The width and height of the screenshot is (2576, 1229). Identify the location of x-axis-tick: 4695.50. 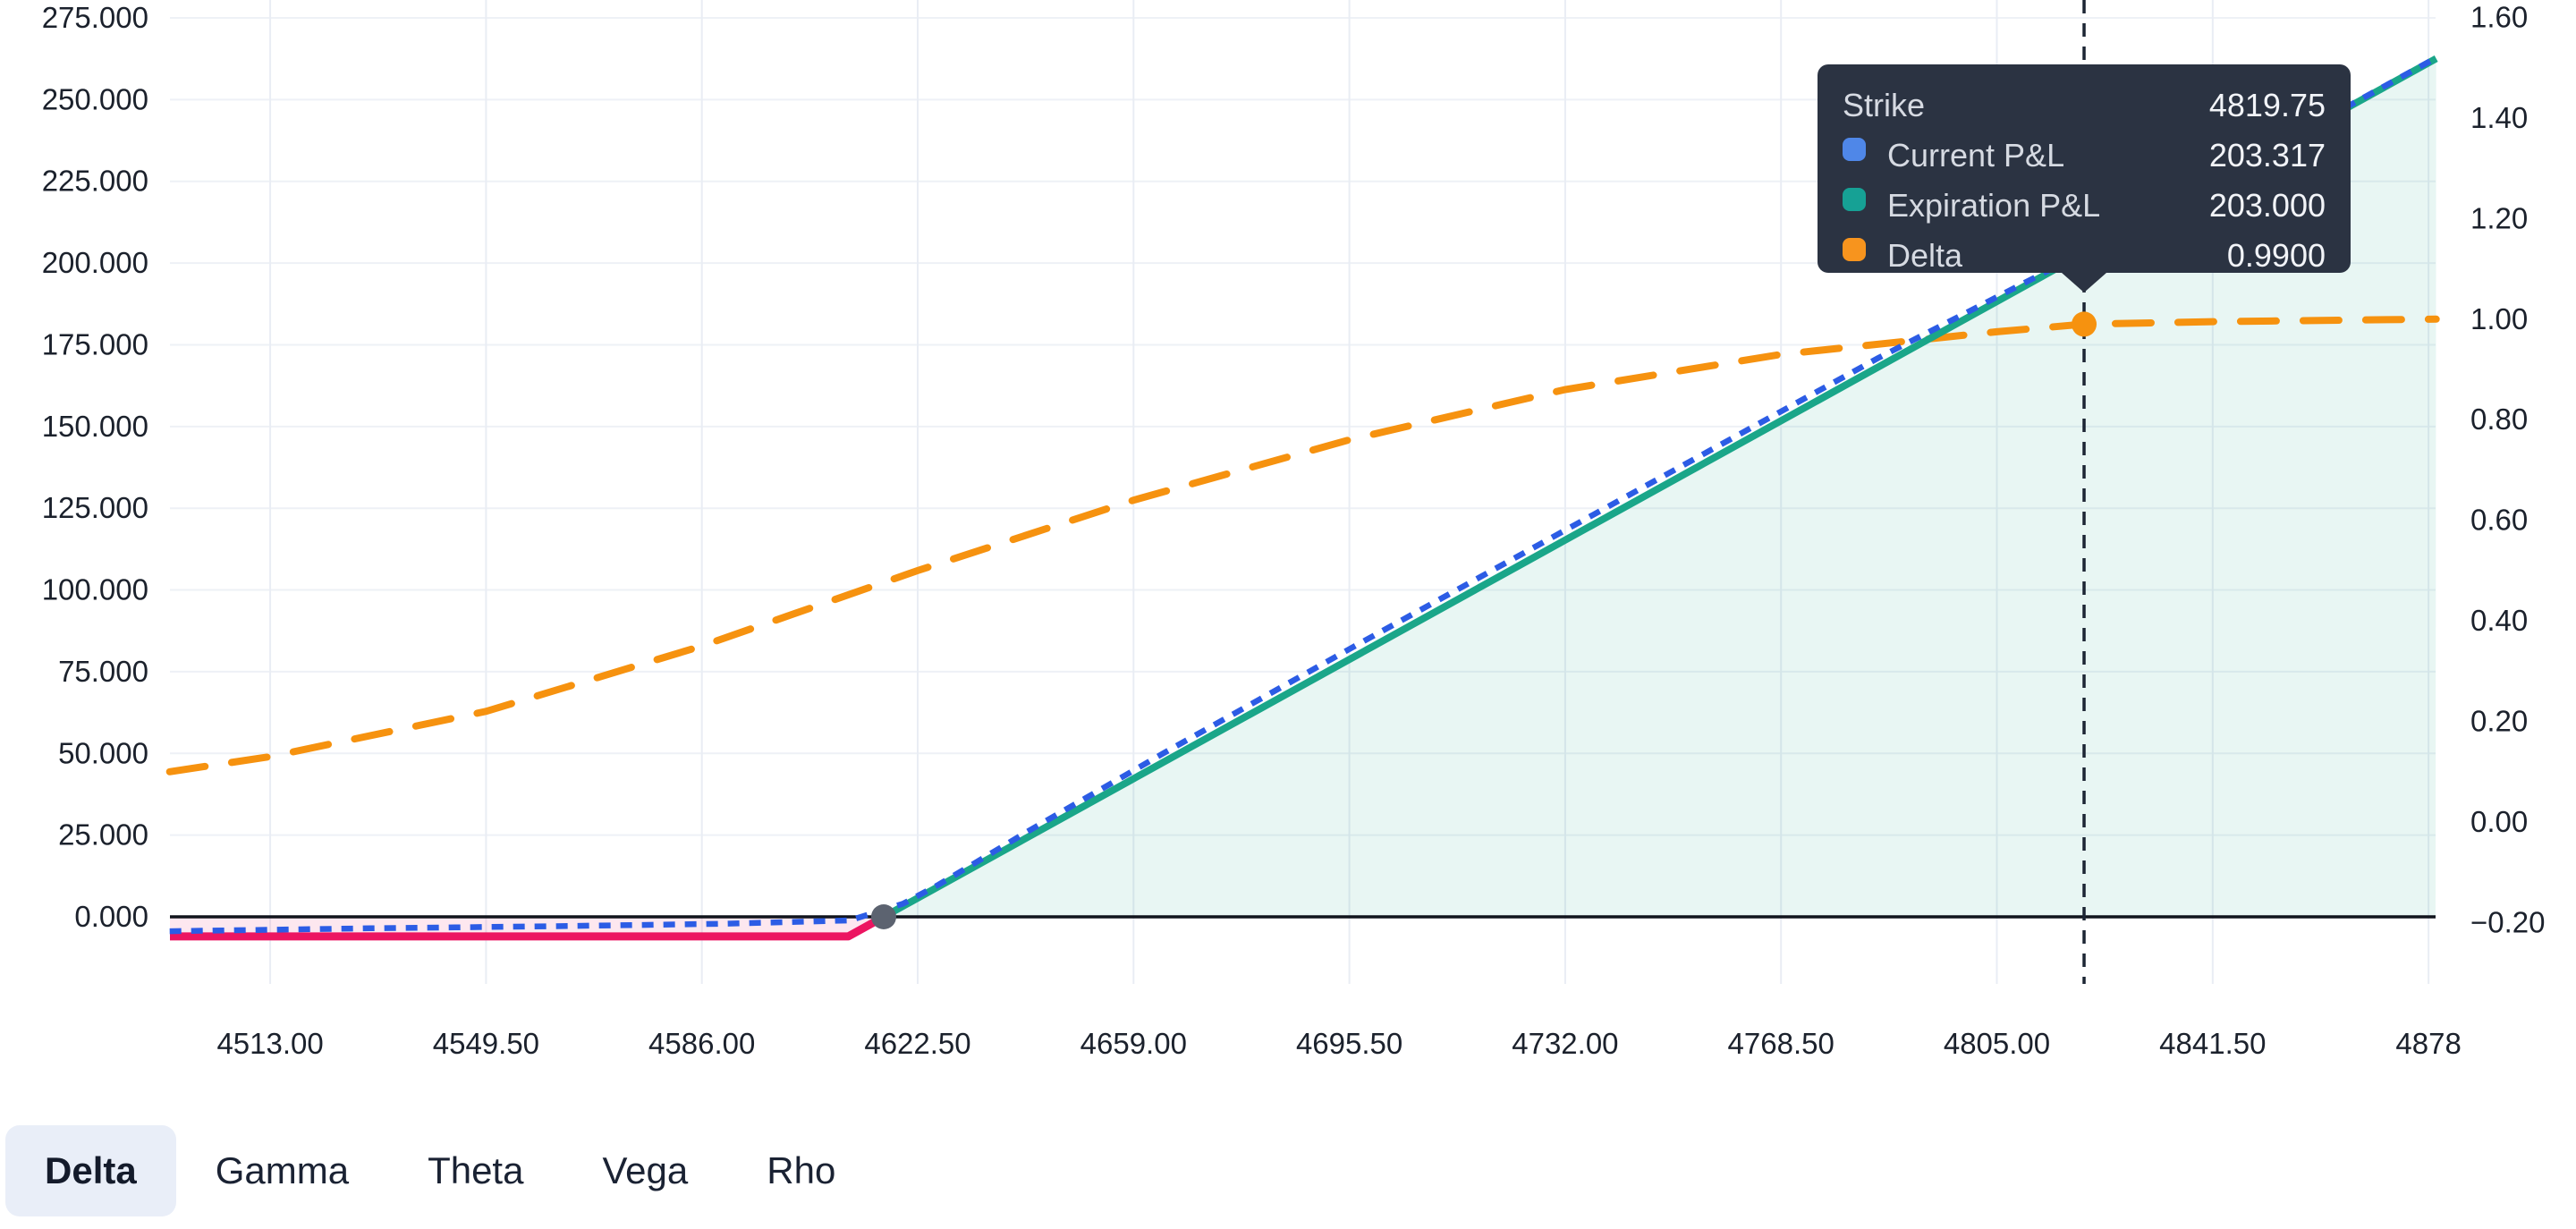
(1349, 1043).